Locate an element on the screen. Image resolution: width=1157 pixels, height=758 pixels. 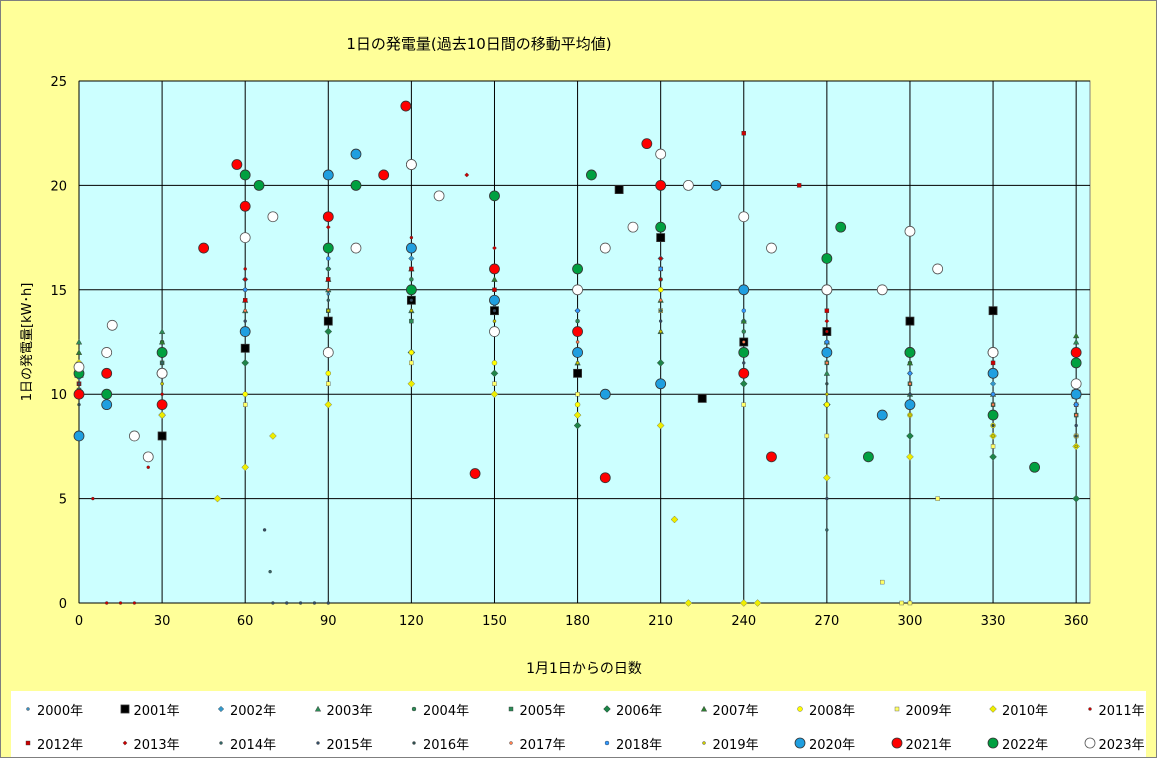
legend-item: 2013年 is located at coordinates (149, 743).